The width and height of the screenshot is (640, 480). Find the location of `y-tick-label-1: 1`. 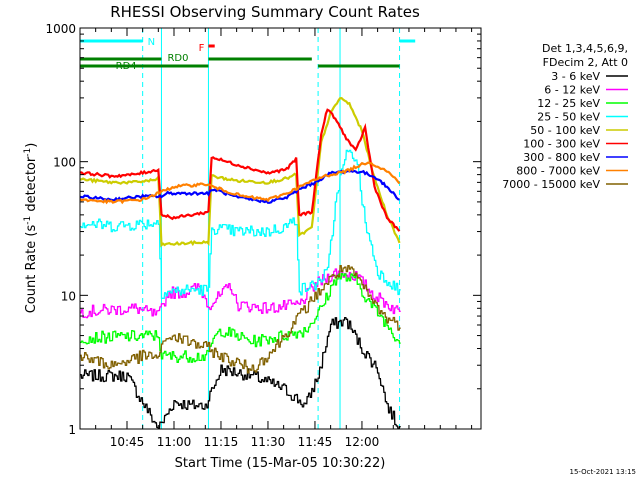

y-tick-label-1: 1 is located at coordinates (72, 430).